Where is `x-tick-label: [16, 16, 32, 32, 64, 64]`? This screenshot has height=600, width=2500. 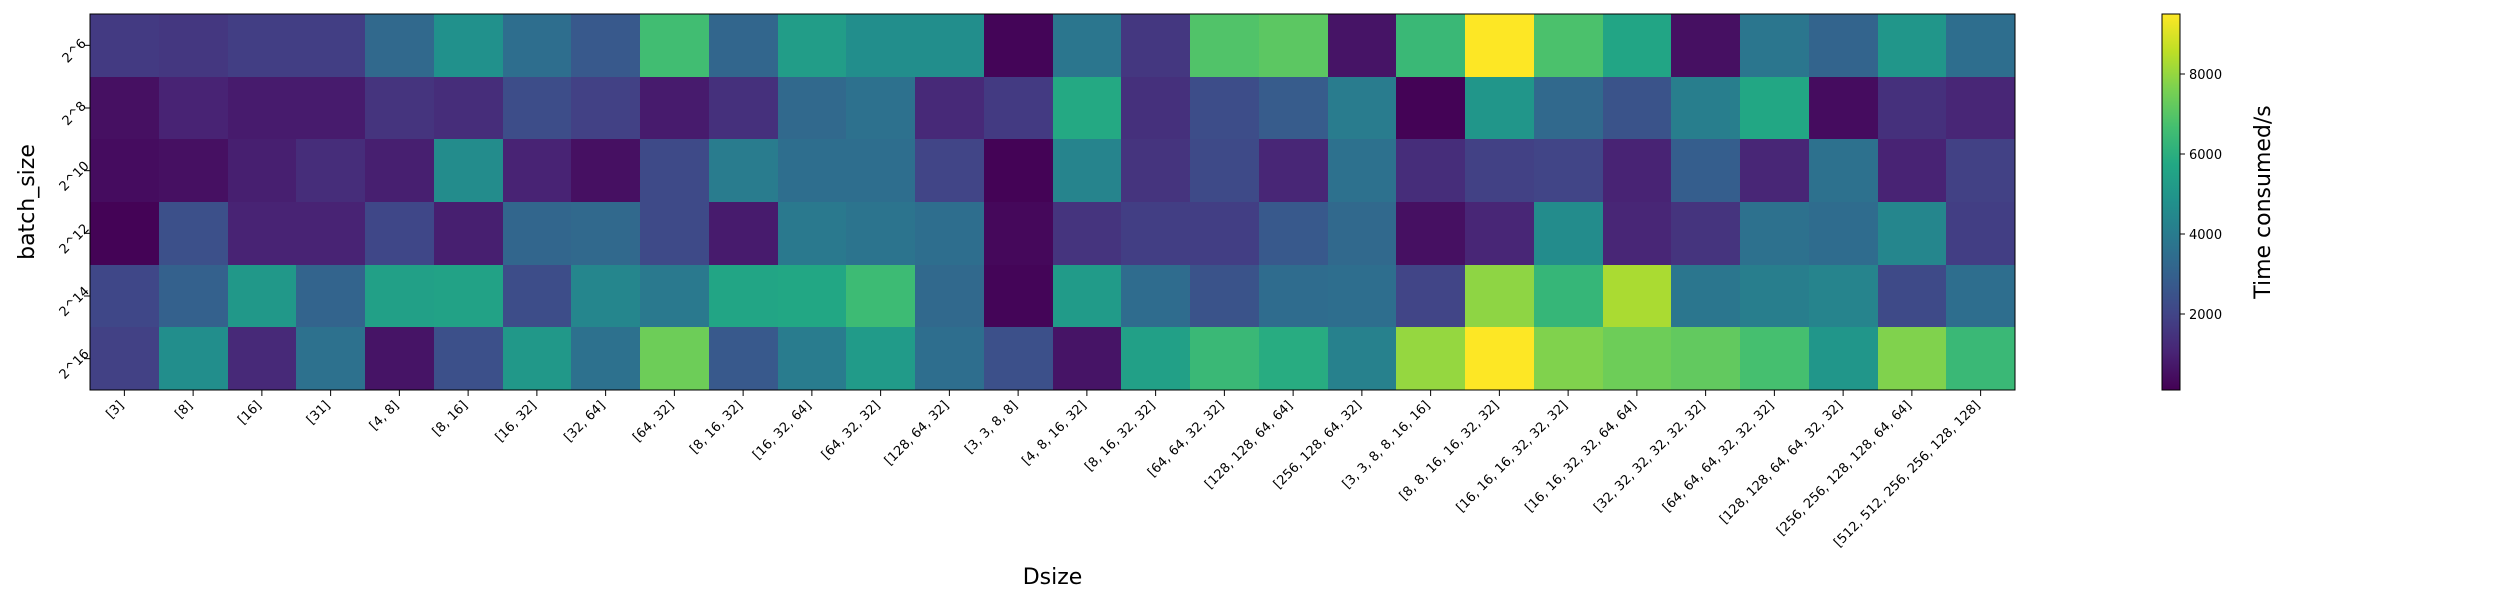
x-tick-label: [16, 16, 32, 32, 64, 64] is located at coordinates (1581, 456).